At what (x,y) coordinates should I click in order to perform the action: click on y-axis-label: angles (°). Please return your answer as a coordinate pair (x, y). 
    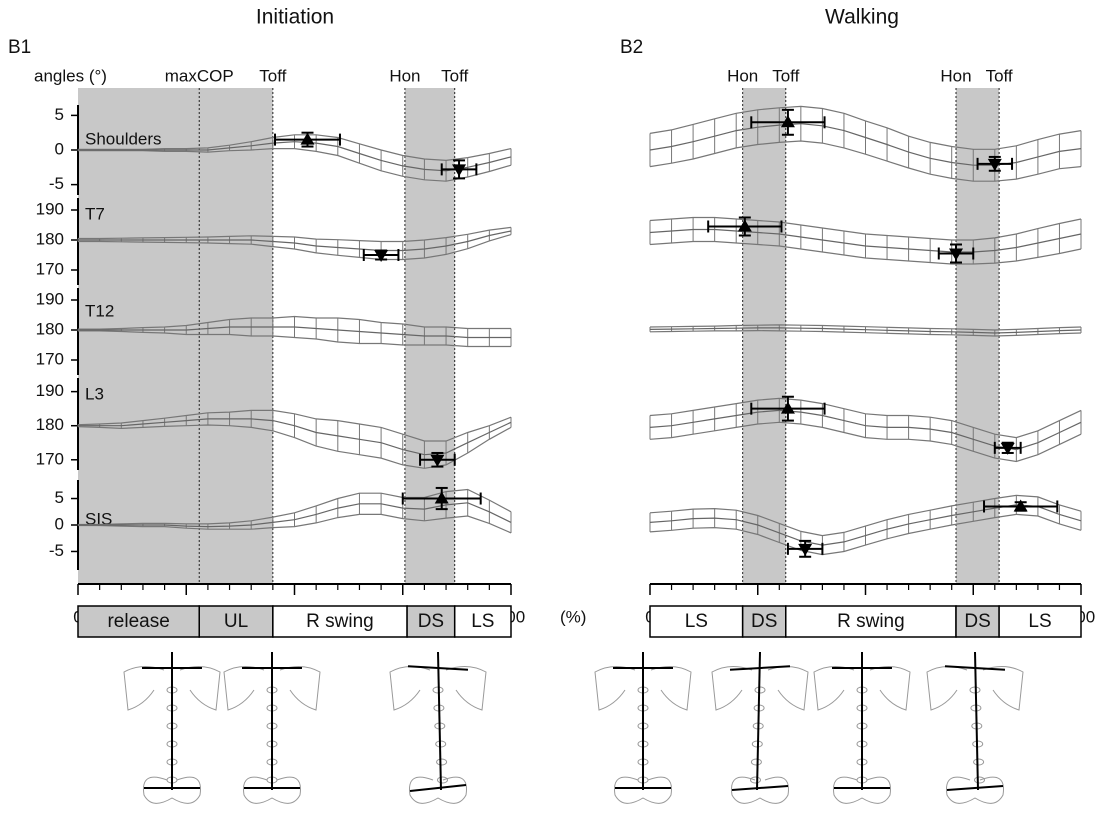
    Looking at the image, I should click on (70, 75).